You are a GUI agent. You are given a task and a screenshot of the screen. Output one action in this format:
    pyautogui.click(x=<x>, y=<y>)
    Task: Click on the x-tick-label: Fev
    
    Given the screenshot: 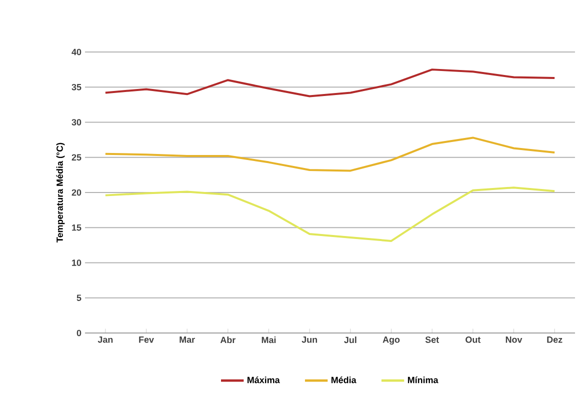 What is the action you would take?
    pyautogui.click(x=146, y=339)
    